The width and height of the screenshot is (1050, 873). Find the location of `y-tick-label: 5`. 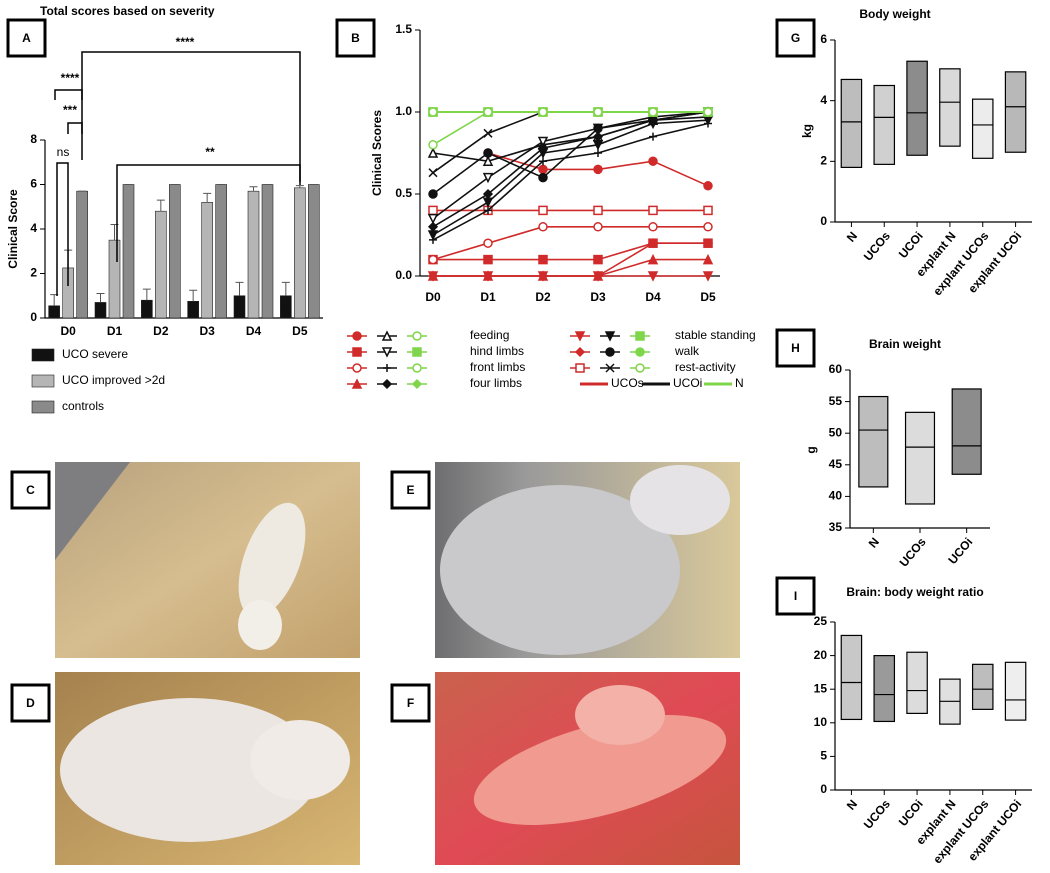

y-tick-label: 5 is located at coordinates (823, 756).